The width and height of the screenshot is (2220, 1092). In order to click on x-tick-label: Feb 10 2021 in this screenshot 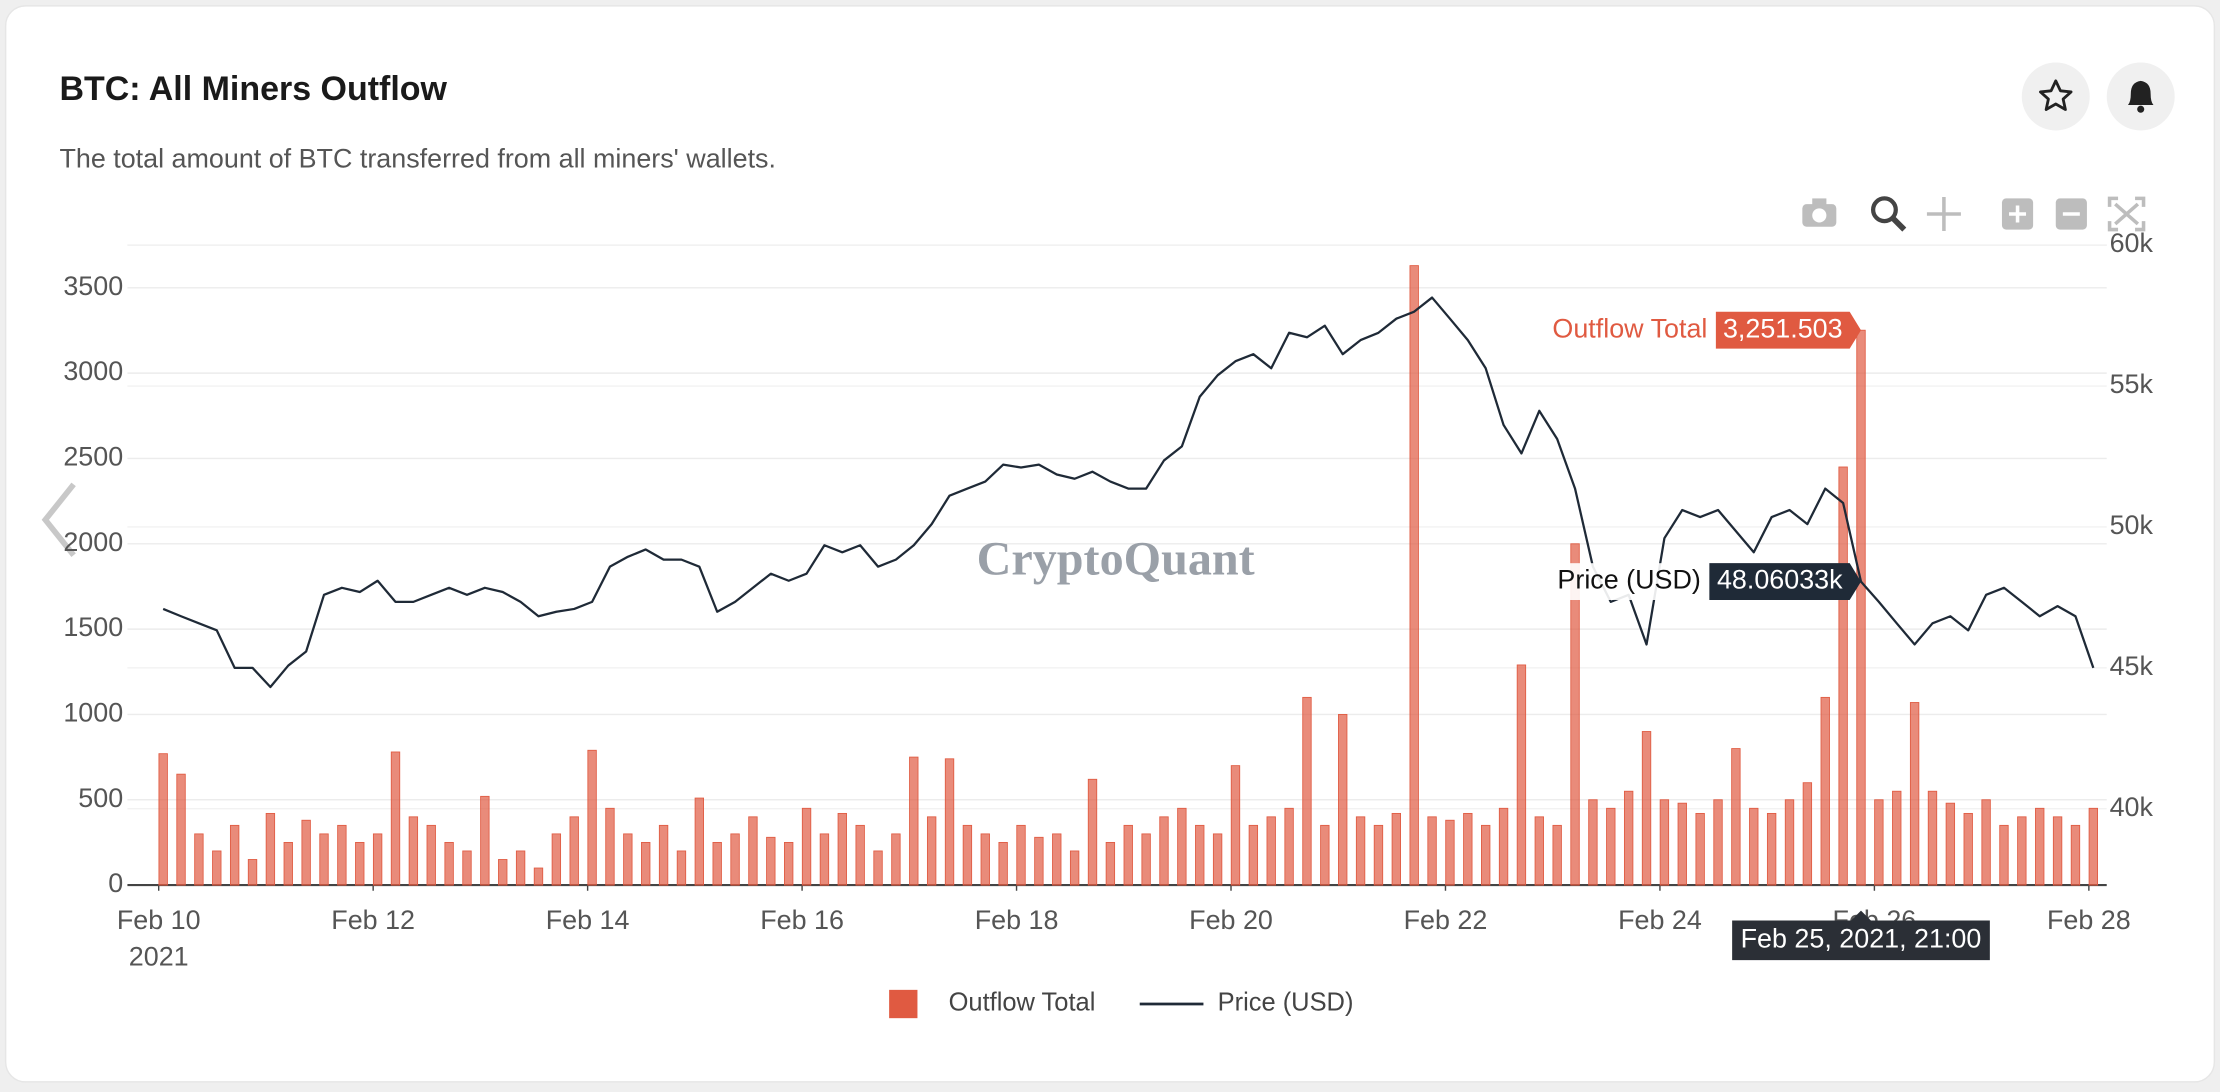, I will do `click(159, 938)`.